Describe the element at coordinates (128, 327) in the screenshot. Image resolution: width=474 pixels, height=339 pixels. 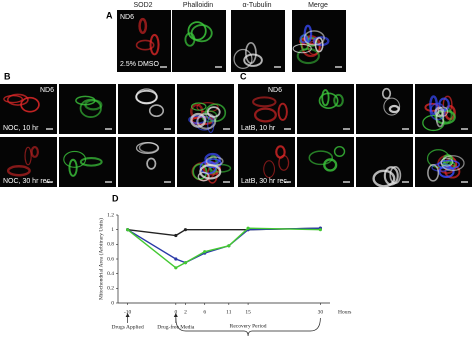
I see `annotation: Drugs Applied` at that location.